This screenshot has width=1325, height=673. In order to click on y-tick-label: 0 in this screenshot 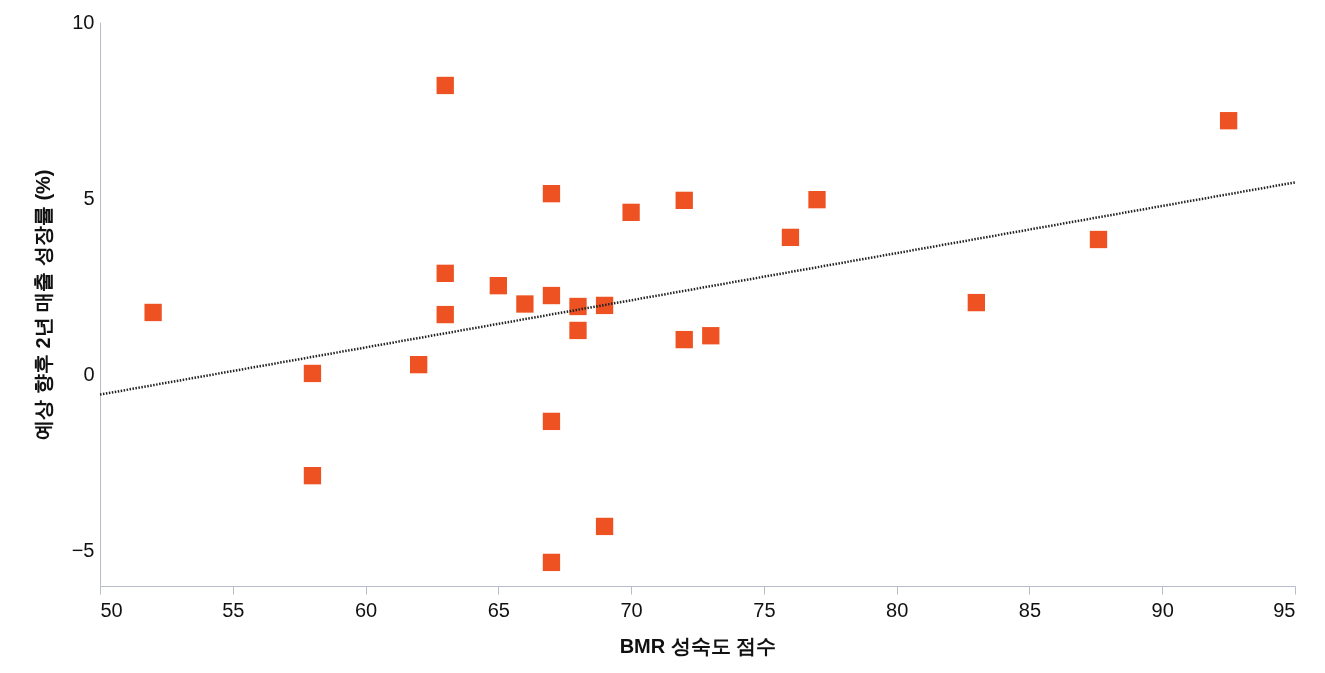, I will do `click(89, 374)`.